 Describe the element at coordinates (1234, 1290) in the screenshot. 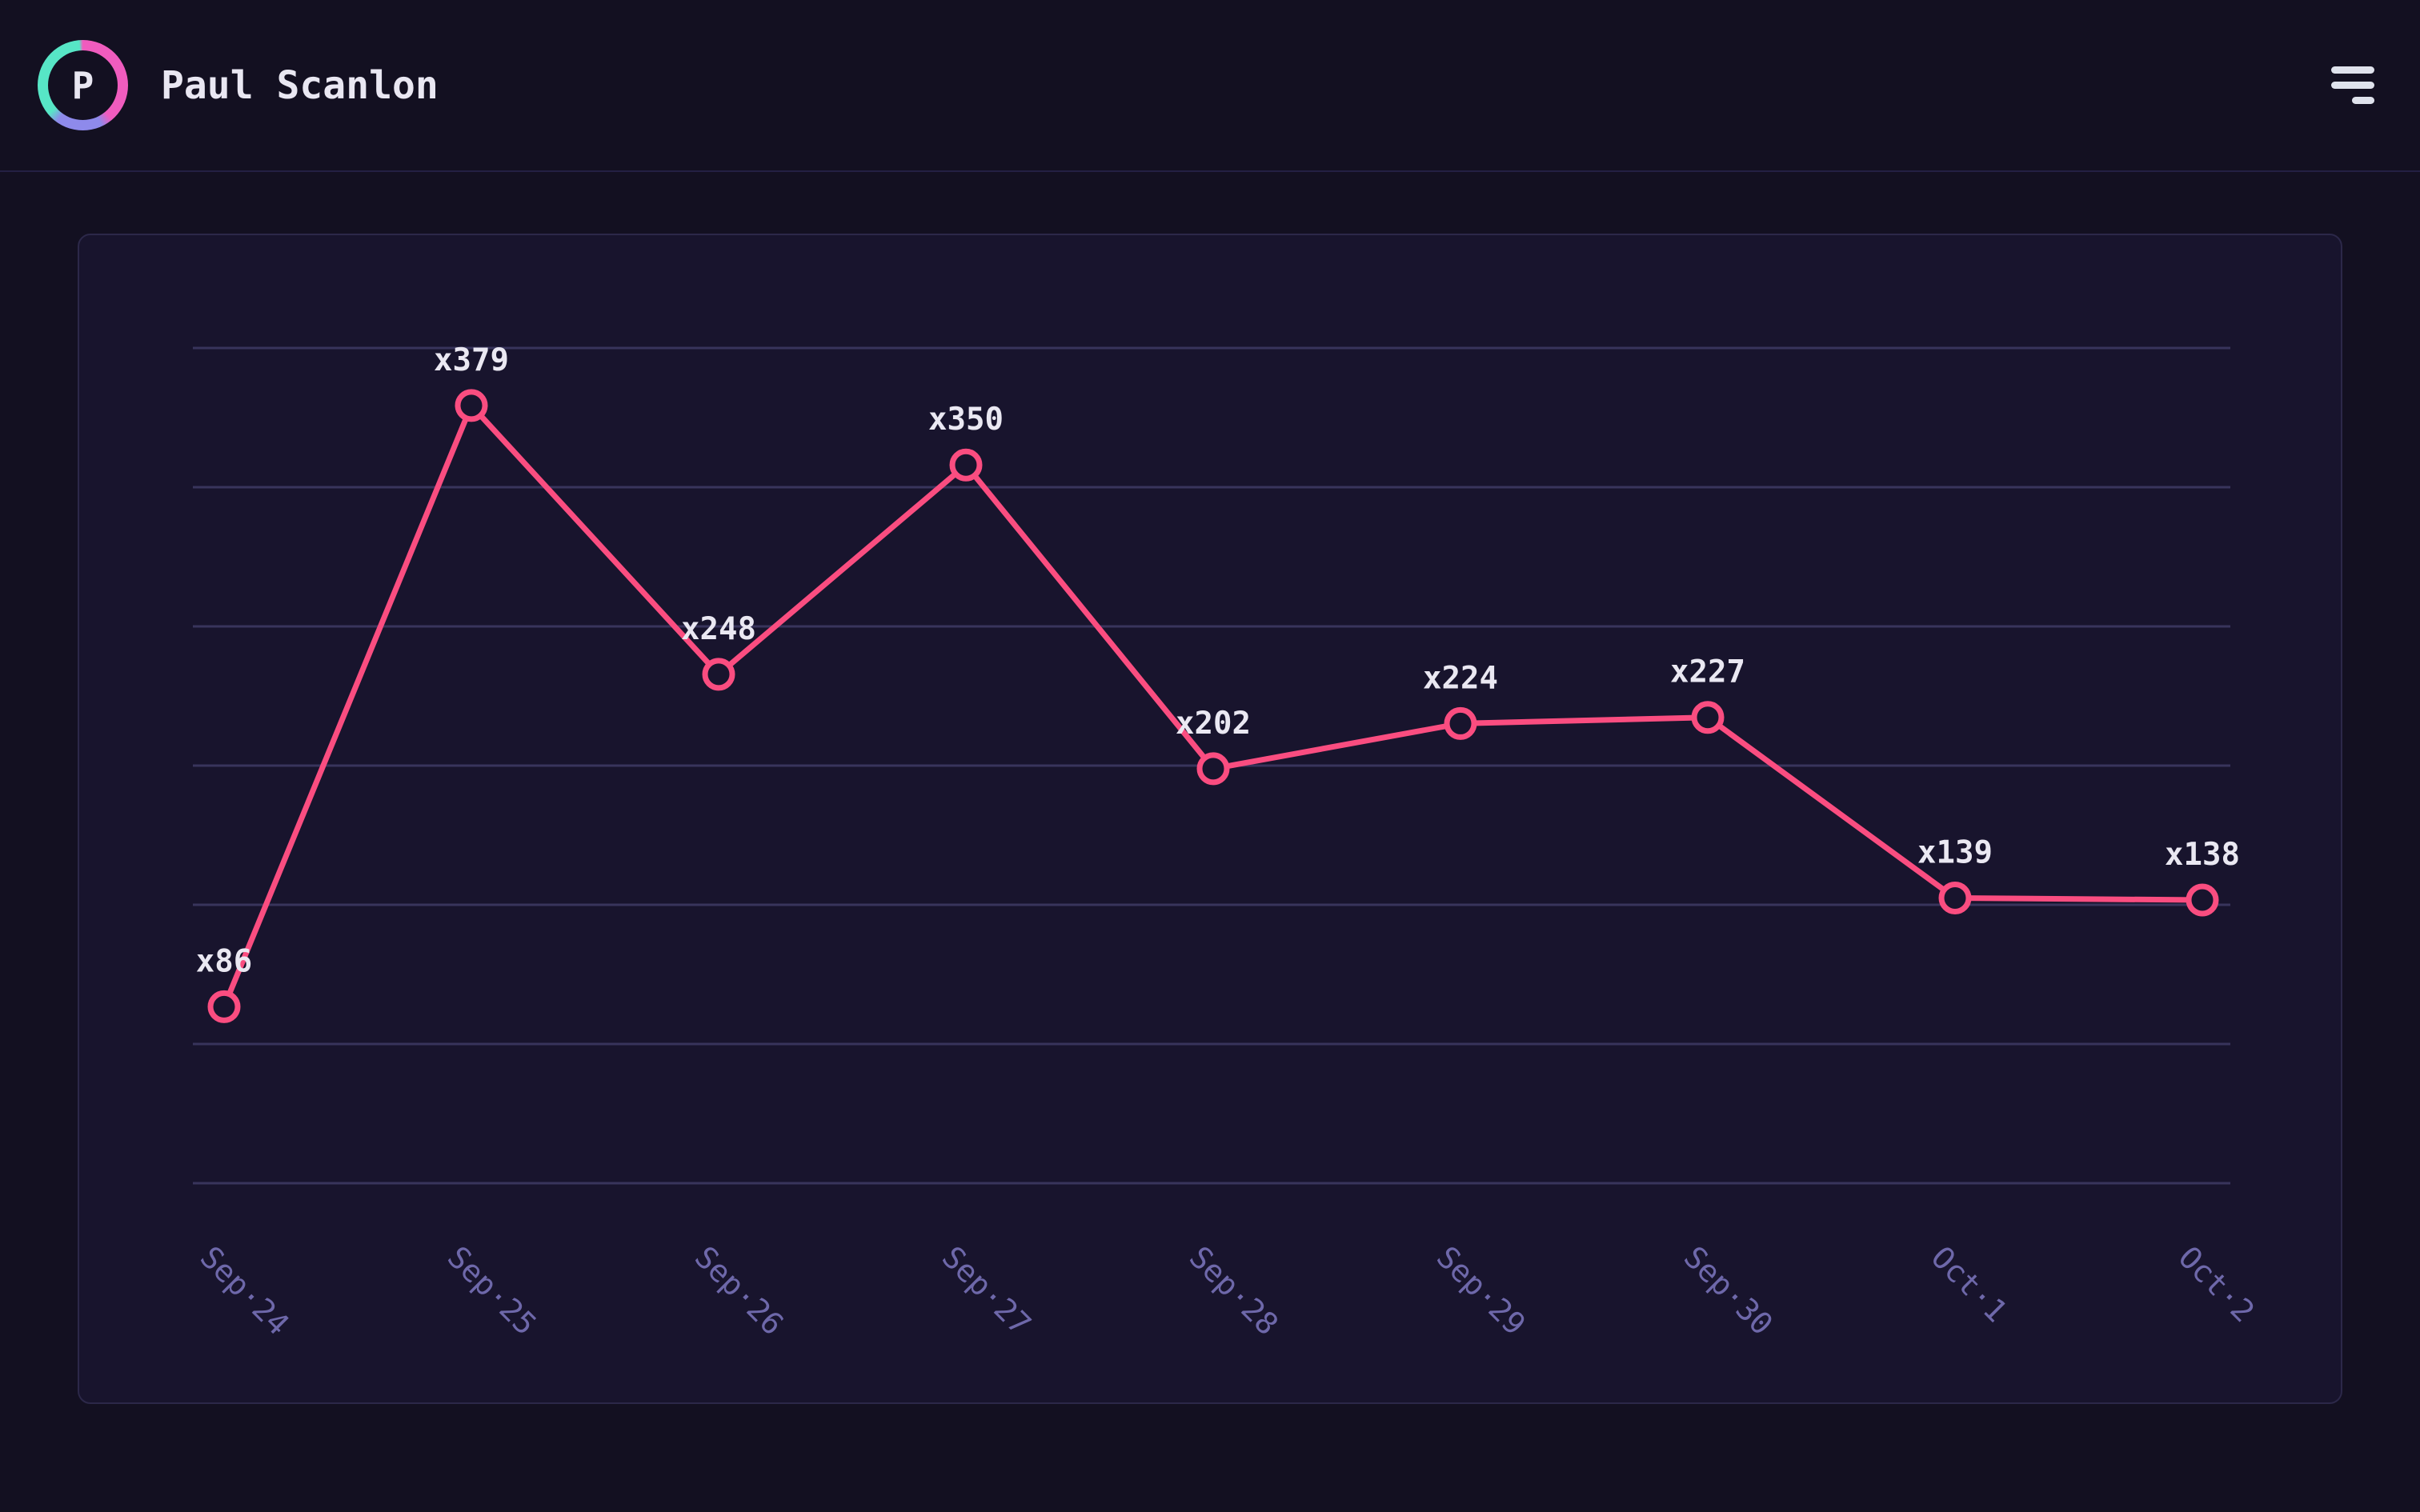

I see `x-axis-tick-label: Sep·28` at that location.